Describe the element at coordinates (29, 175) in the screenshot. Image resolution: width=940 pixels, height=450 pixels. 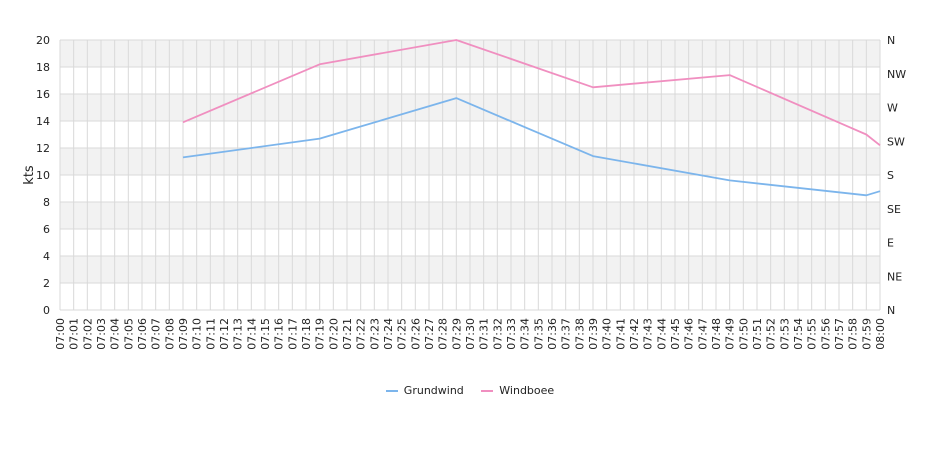
I see `y-axis-label: kts` at that location.